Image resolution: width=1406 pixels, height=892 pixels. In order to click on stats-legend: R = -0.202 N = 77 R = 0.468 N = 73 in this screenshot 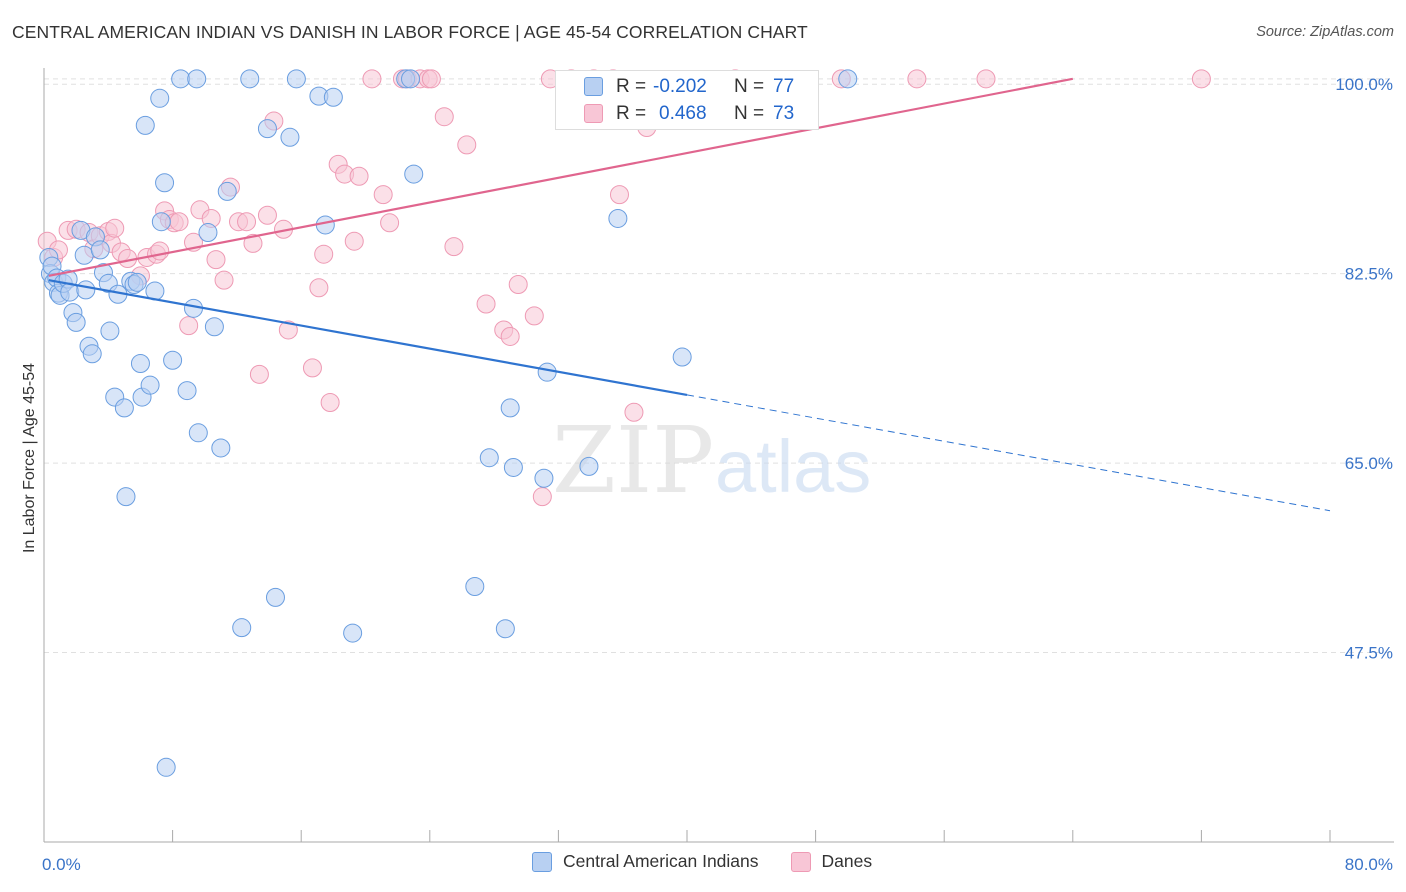, I will do `click(687, 100)`.